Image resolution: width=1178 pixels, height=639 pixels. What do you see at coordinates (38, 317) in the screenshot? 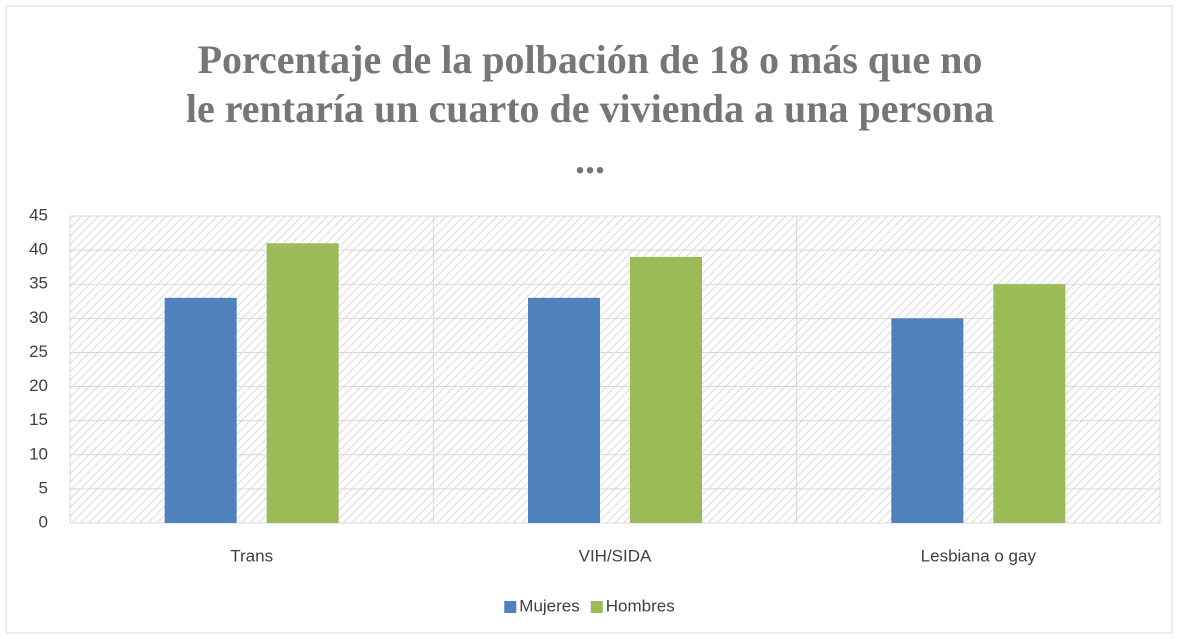
I see `y-tick-label: 30` at bounding box center [38, 317].